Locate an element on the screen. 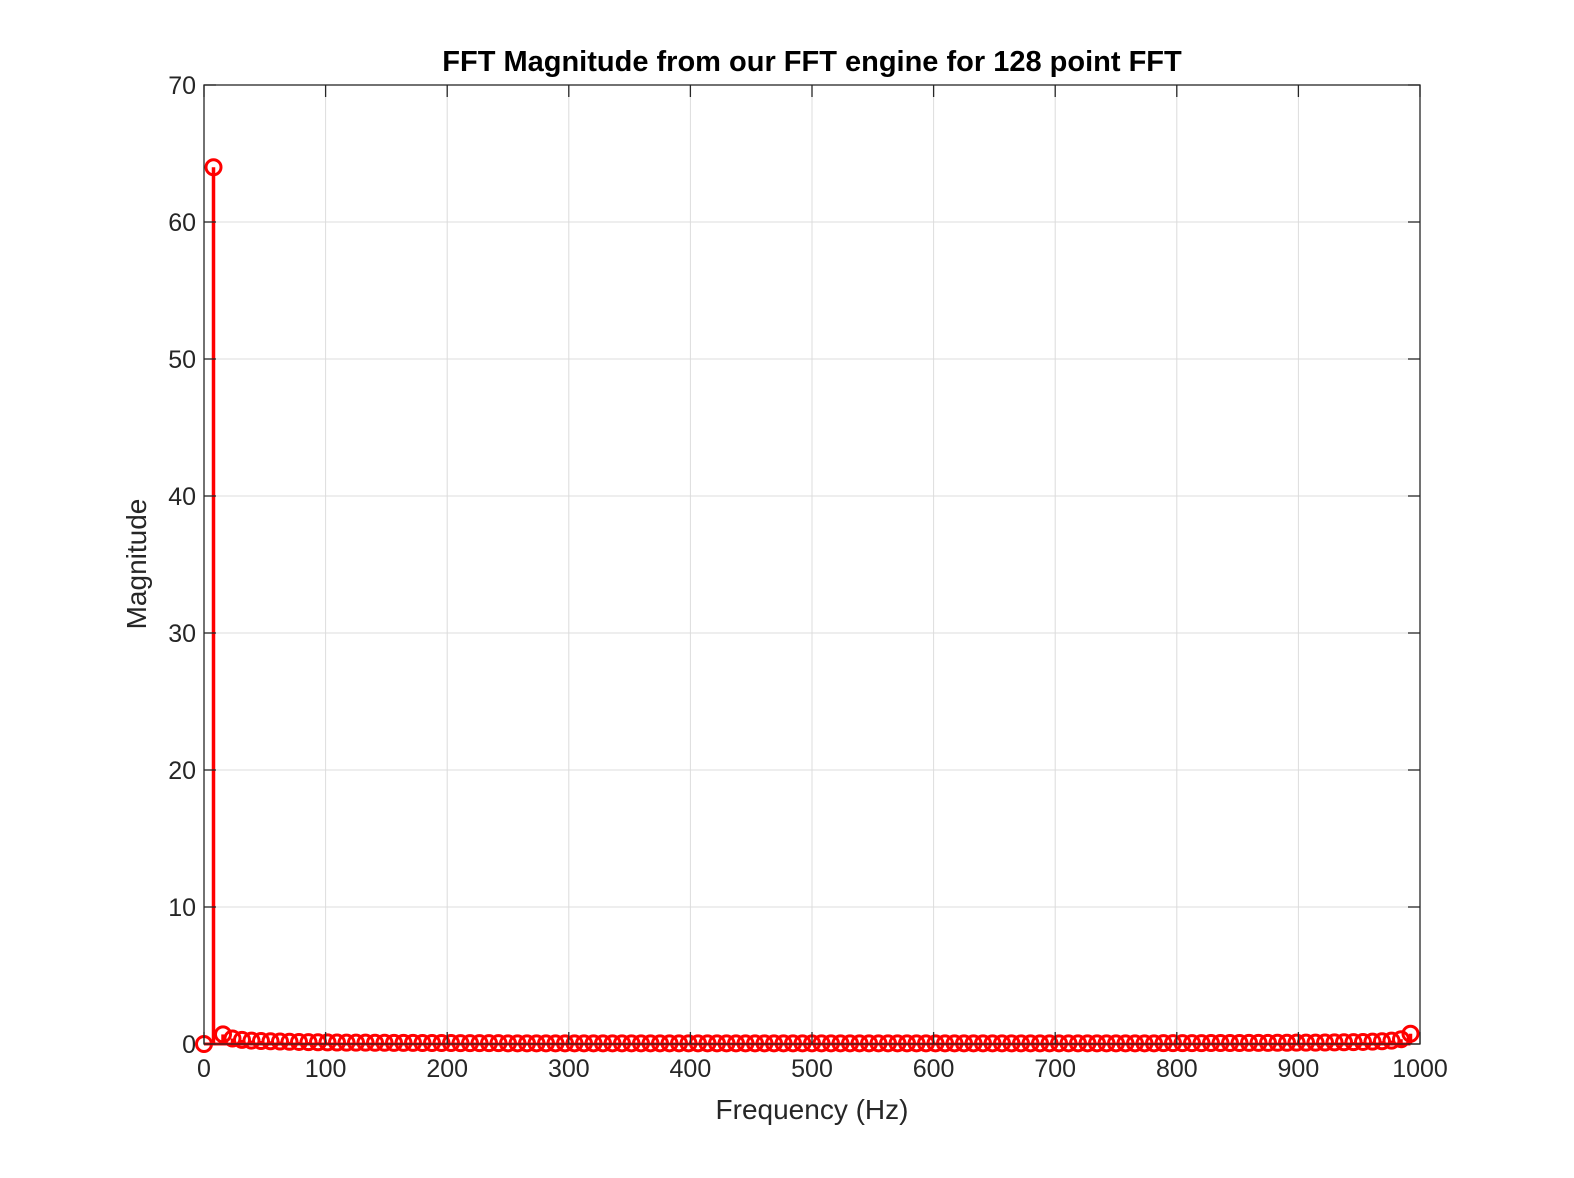  y-axis-label: Magnitude is located at coordinates (136, 564).